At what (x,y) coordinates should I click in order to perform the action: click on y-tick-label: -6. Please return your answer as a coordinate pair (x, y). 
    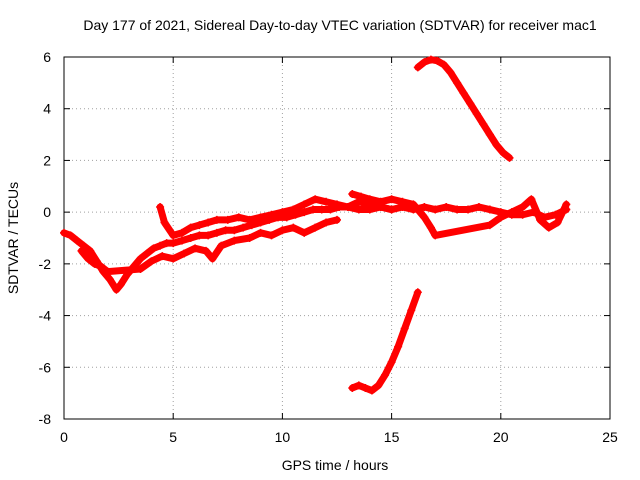
    Looking at the image, I should click on (45, 367).